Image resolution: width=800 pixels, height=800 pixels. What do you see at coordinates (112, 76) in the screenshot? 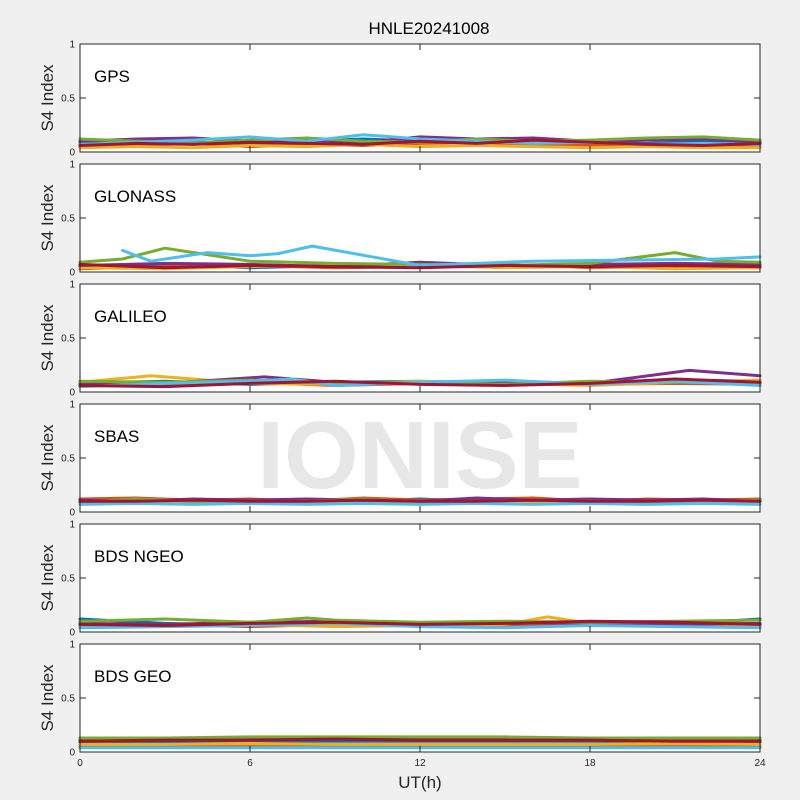
I see `panel-label: GPS` at bounding box center [112, 76].